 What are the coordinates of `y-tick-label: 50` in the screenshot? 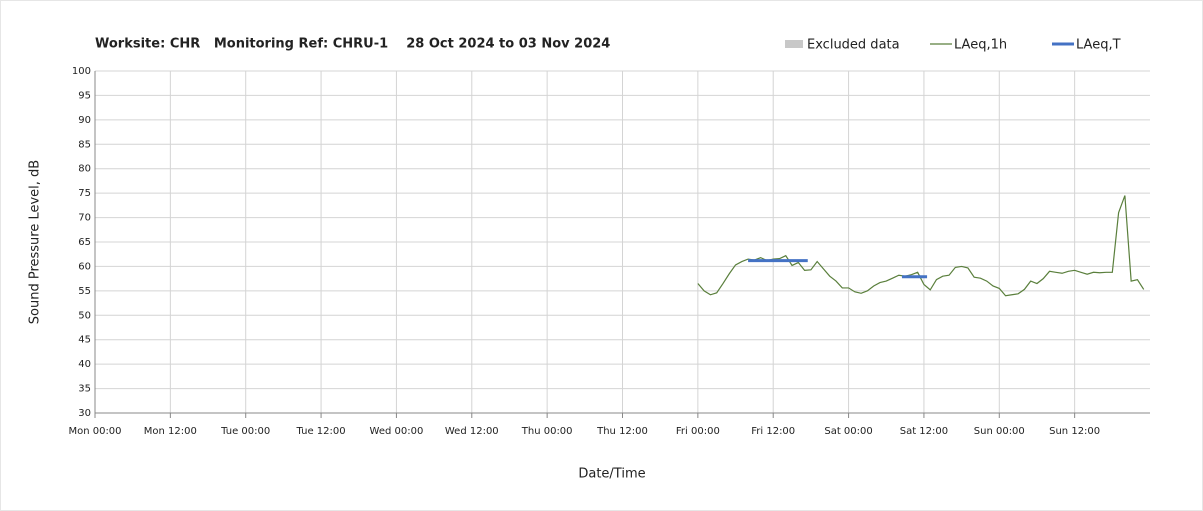 It's located at (84, 315).